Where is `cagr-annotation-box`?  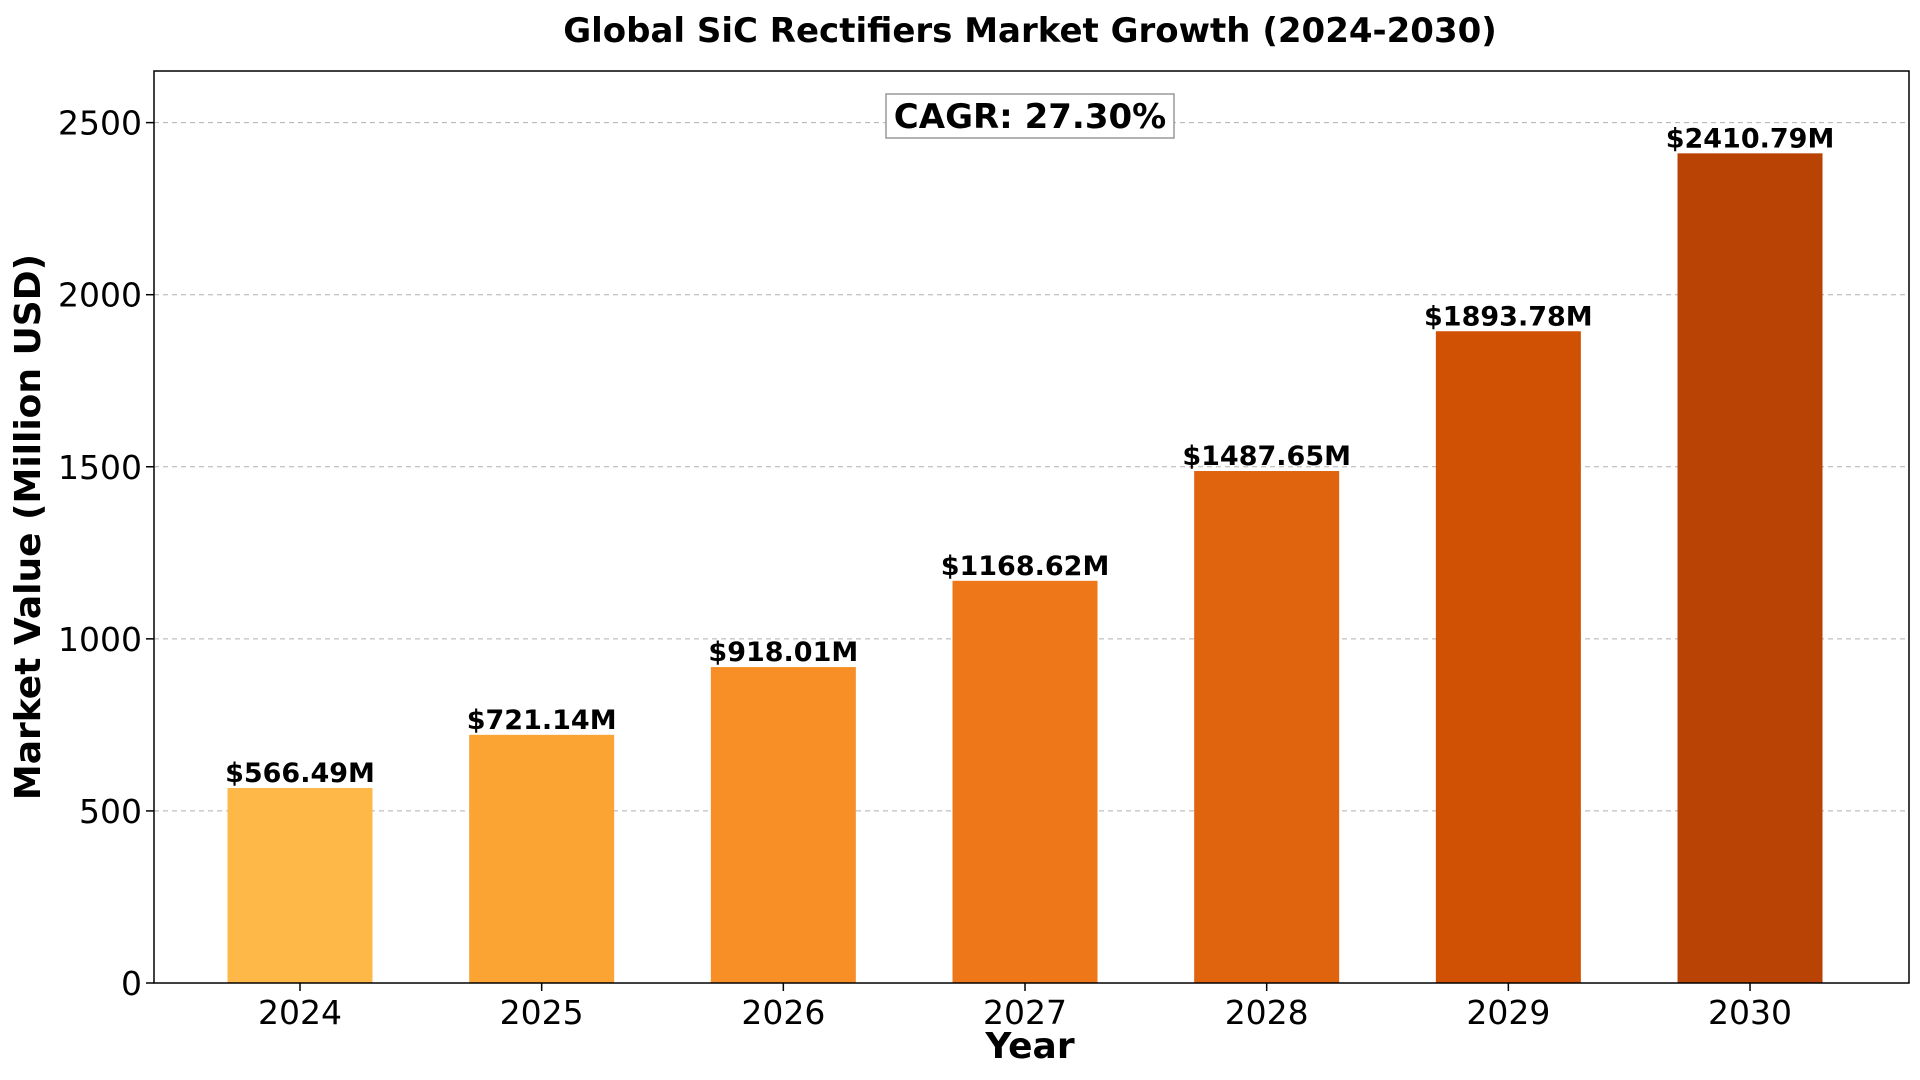
cagr-annotation-box is located at coordinates (1030, 116).